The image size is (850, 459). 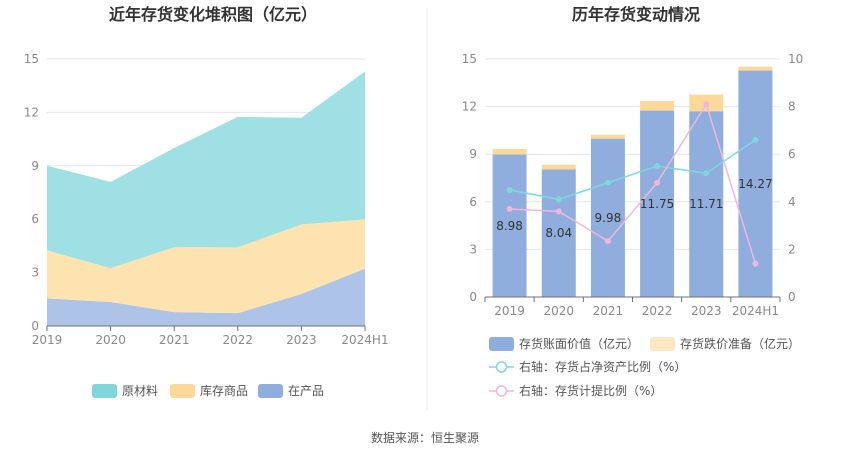 What do you see at coordinates (35, 326) in the screenshot?
I see `left-y-tick: 0` at bounding box center [35, 326].